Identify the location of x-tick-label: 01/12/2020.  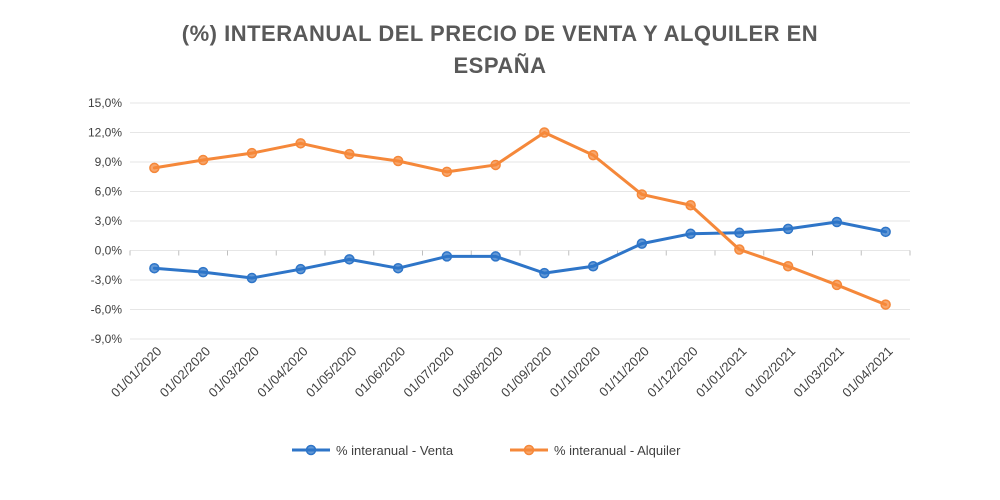
(672, 372).